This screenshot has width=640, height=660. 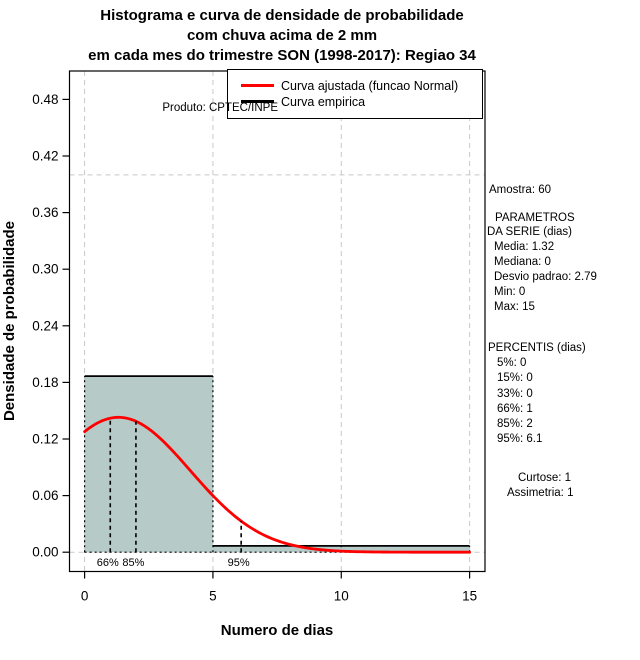 I want to click on x-axis-tick-label: 15, so click(x=469, y=596).